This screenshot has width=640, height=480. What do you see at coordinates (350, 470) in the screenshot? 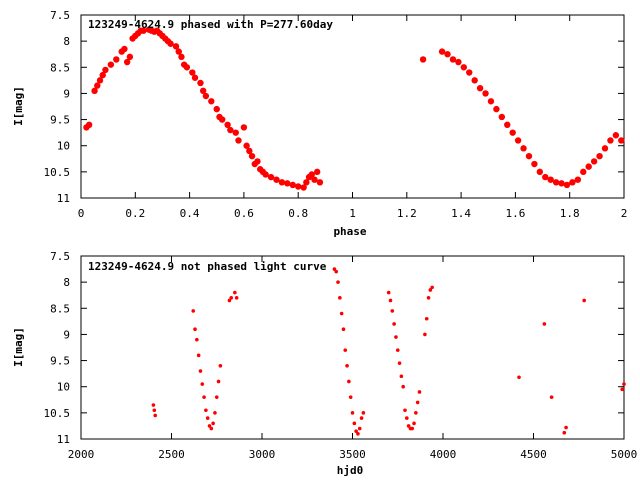
I see `unphased-x-axis-label: hjd0` at bounding box center [350, 470].